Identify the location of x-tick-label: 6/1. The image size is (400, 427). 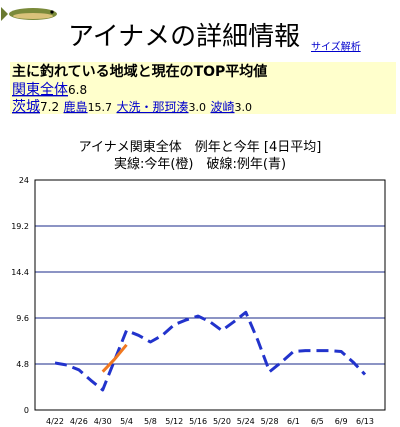
(293, 421).